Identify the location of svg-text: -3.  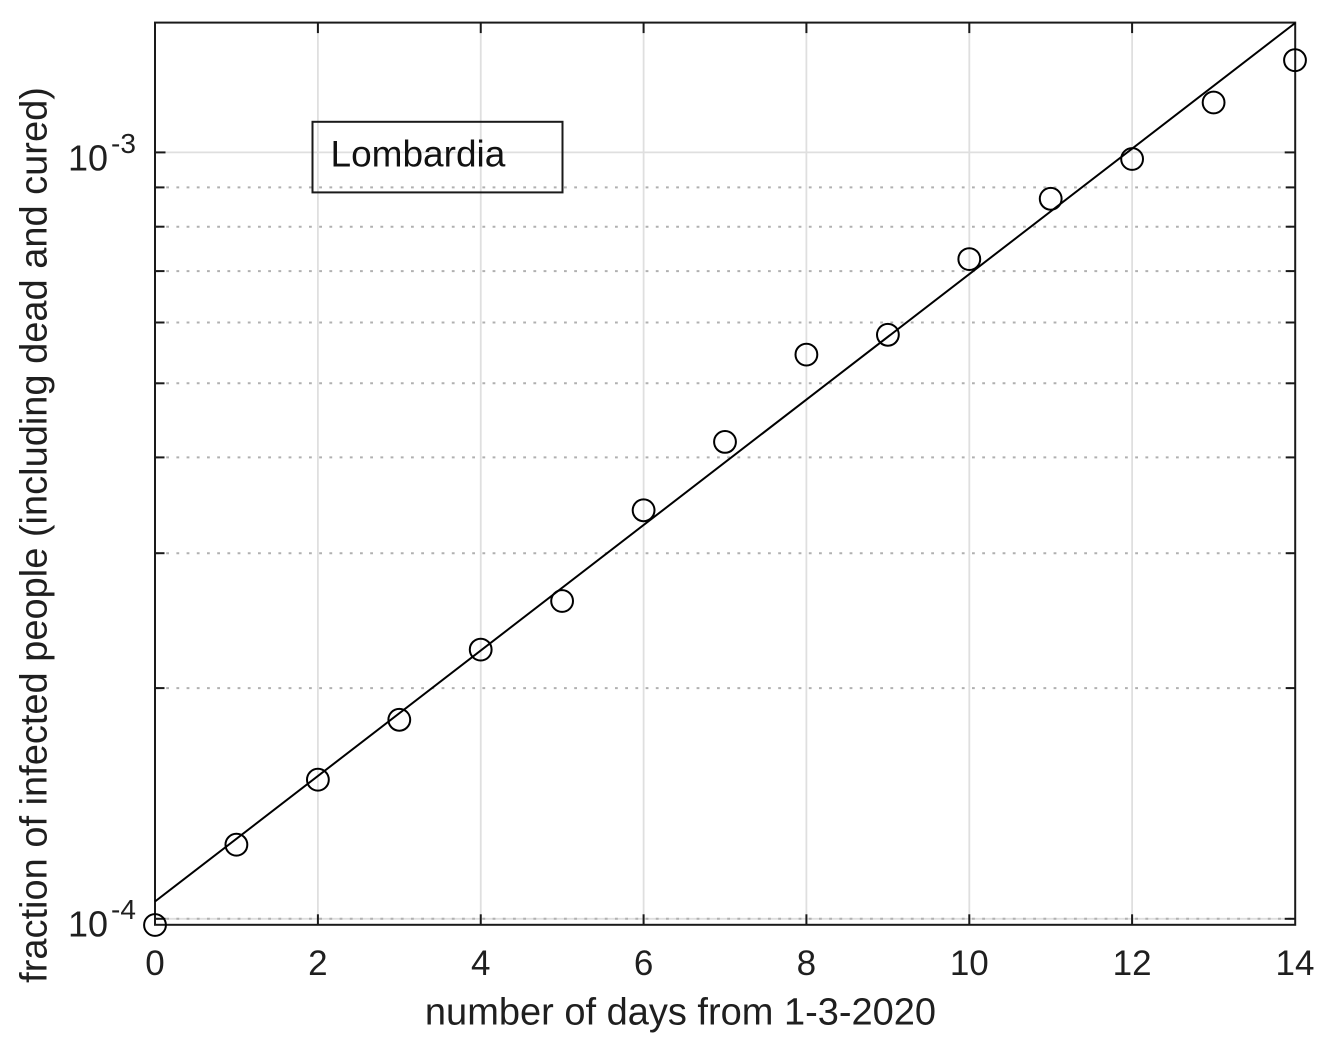
(123, 143).